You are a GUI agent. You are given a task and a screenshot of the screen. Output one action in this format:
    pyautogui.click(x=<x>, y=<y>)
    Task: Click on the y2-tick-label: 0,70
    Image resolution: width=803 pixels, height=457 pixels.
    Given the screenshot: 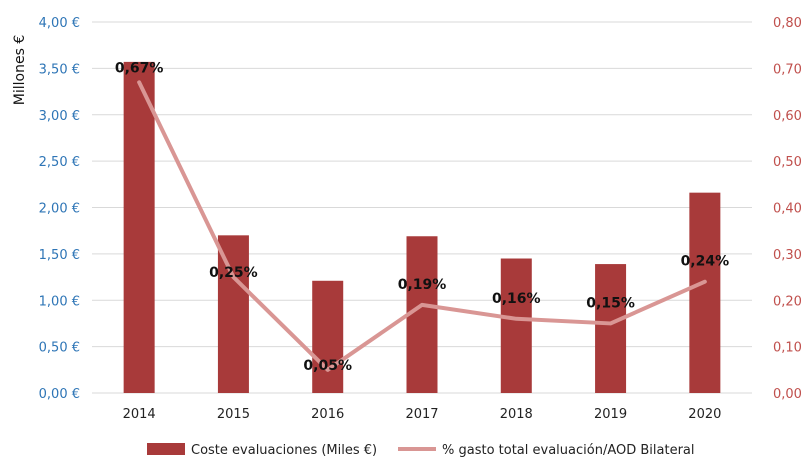 What is the action you would take?
    pyautogui.click(x=787, y=69)
    